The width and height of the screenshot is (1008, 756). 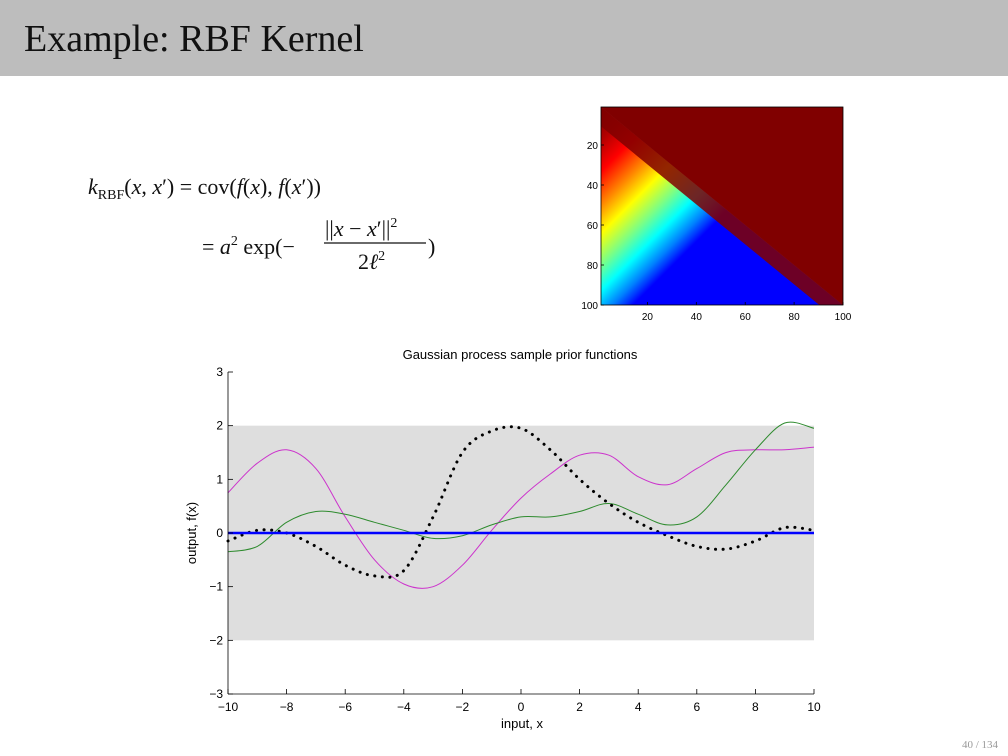 What do you see at coordinates (589, 306) in the screenshot?
I see `heatmap-y-tick-label: 100` at bounding box center [589, 306].